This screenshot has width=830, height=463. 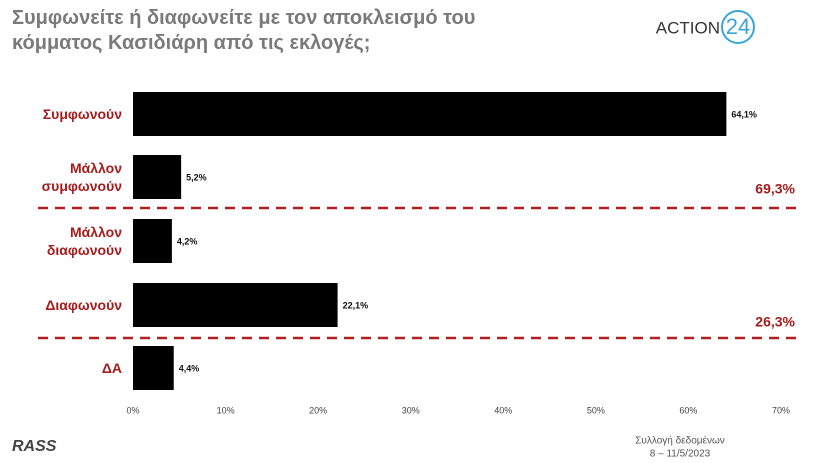 What do you see at coordinates (189, 368) in the screenshot?
I see `value-label: 4,4%` at bounding box center [189, 368].